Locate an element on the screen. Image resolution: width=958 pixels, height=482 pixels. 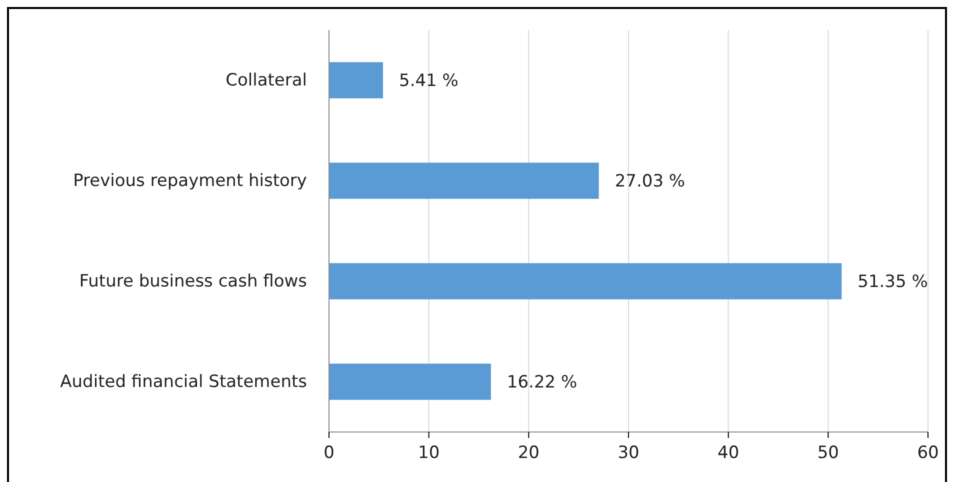
x-tick-label: 0 is located at coordinates (329, 453).